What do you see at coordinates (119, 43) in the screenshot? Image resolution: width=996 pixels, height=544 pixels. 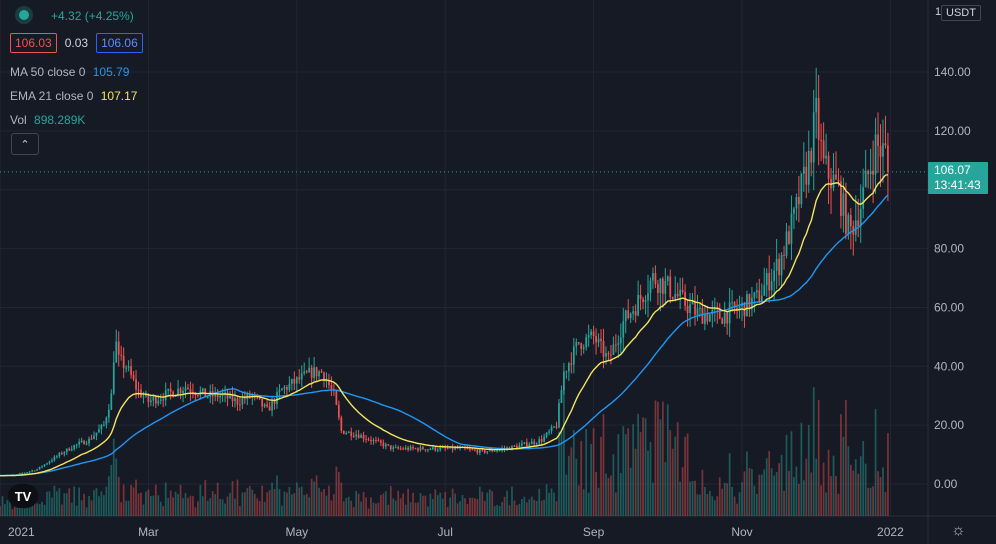 I see `ask-price: 106.06` at bounding box center [119, 43].